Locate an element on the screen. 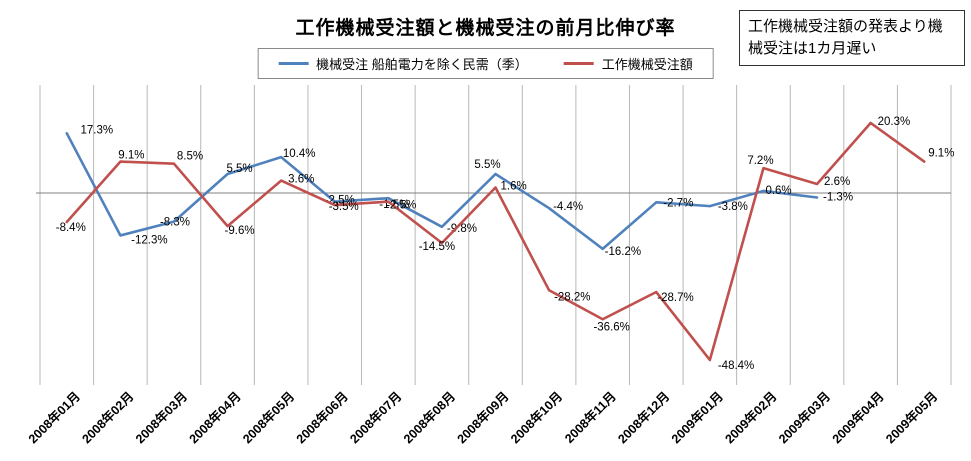 The width and height of the screenshot is (971, 461). data-label: -8.4% is located at coordinates (71, 228).